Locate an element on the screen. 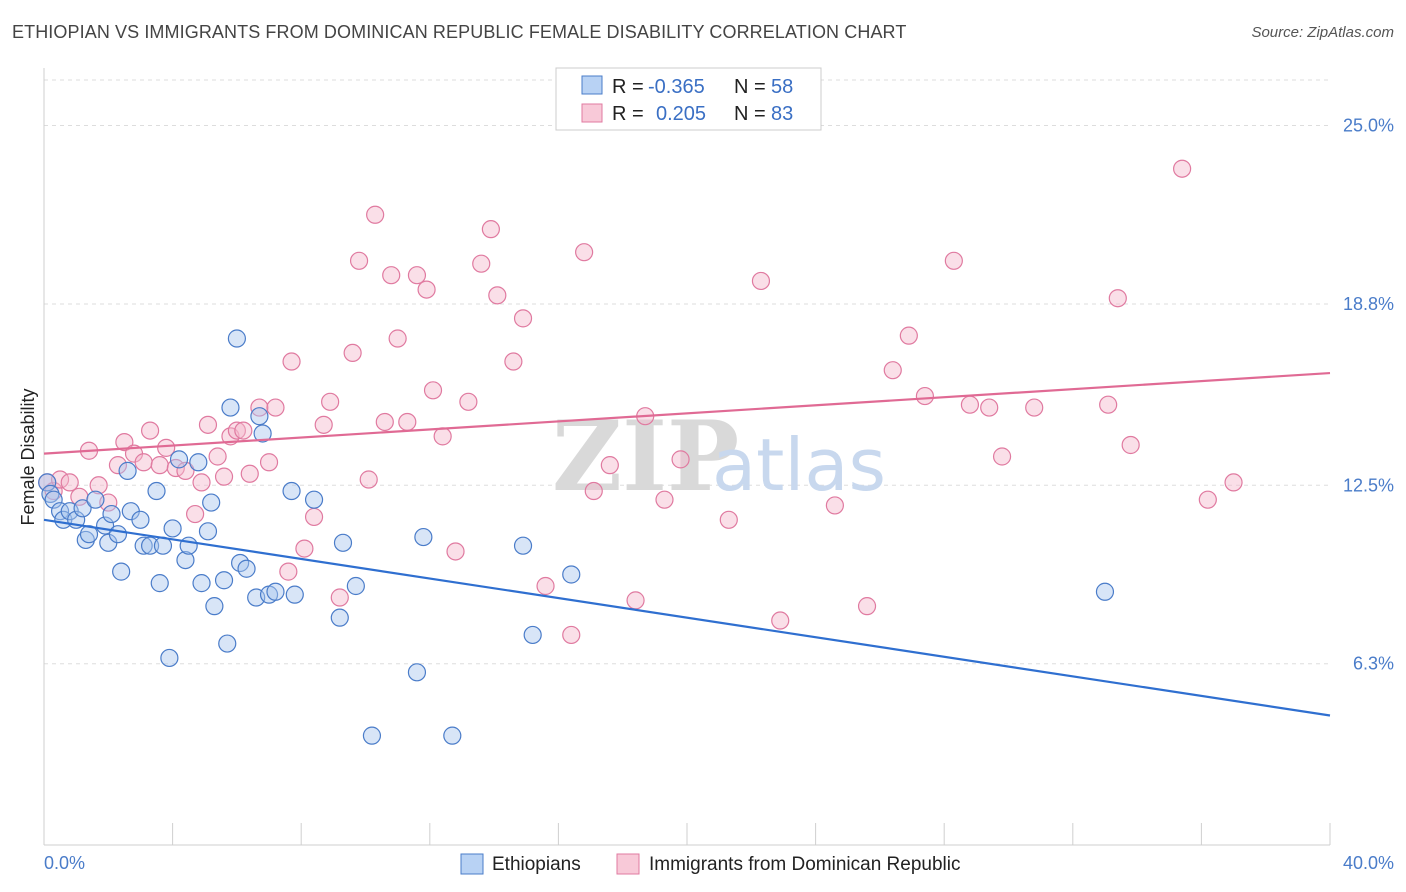 Image resolution: width=1406 pixels, height=892 pixels. legend-r-label-1: R = is located at coordinates (628, 114).